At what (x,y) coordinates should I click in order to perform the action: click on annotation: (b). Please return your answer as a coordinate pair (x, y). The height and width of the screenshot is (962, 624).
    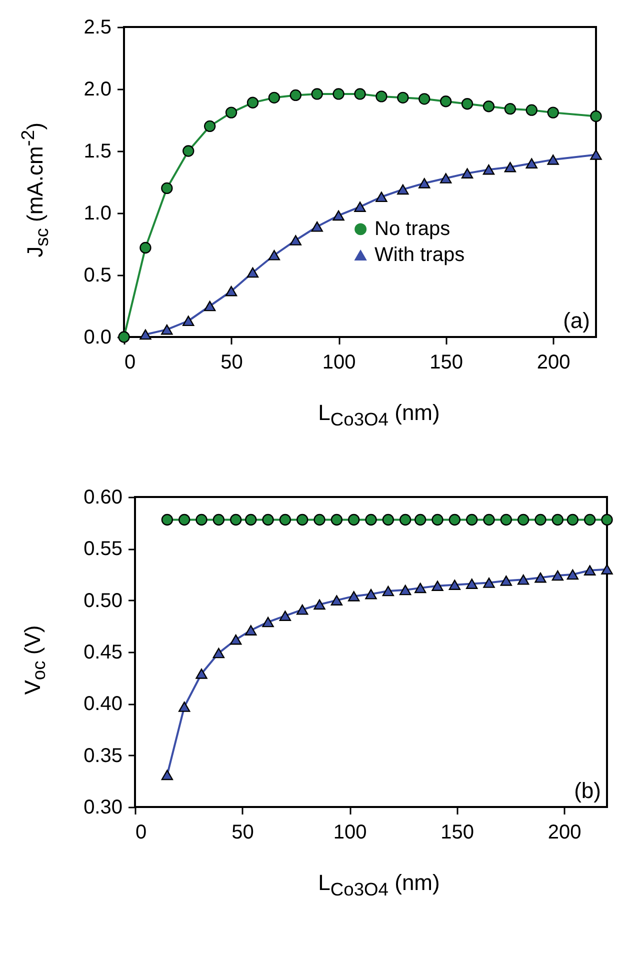
    Looking at the image, I should click on (587, 790).